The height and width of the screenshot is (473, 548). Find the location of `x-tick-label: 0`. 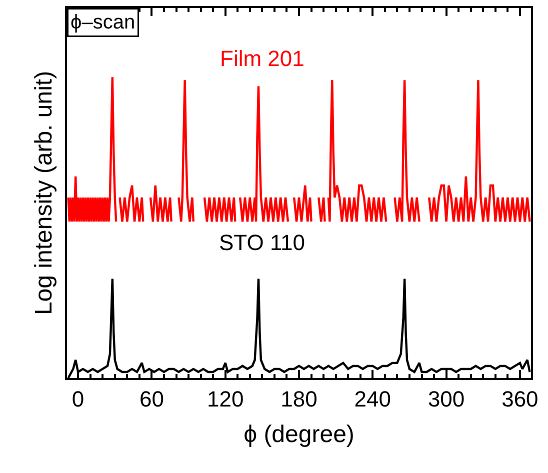

x-tick-label: 0 is located at coordinates (78, 399).